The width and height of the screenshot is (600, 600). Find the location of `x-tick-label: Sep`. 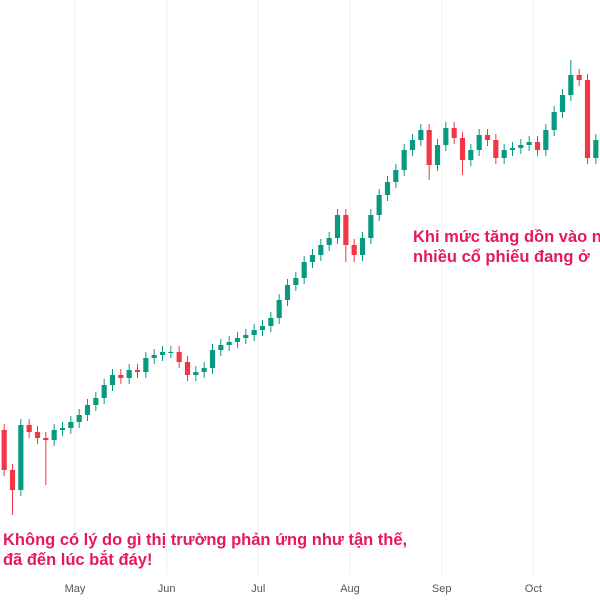

x-tick-label: Sep is located at coordinates (442, 589).